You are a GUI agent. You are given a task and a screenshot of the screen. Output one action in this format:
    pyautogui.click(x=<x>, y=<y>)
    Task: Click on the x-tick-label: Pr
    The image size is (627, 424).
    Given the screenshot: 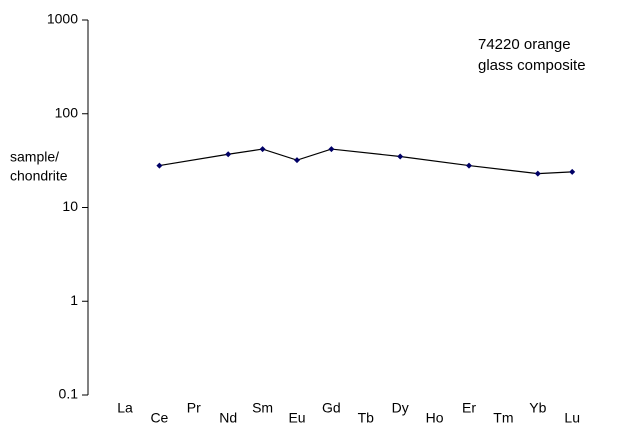 What is the action you would take?
    pyautogui.click(x=194, y=408)
    